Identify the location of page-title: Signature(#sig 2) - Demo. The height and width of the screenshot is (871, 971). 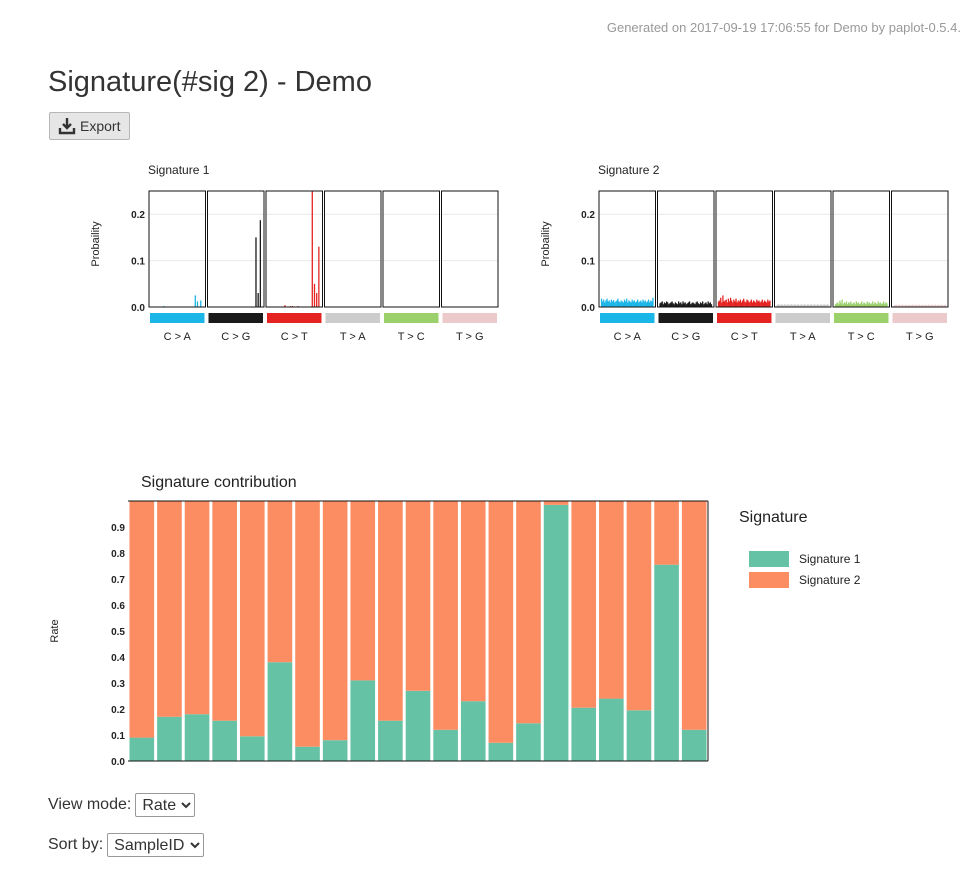
(210, 82).